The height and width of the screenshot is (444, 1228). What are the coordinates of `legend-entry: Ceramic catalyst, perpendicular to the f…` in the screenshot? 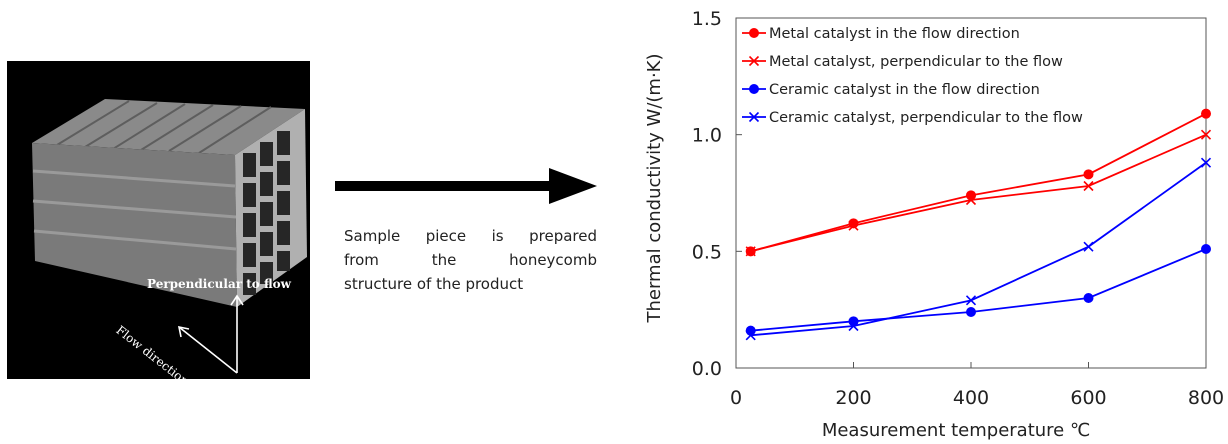 It's located at (912, 118).